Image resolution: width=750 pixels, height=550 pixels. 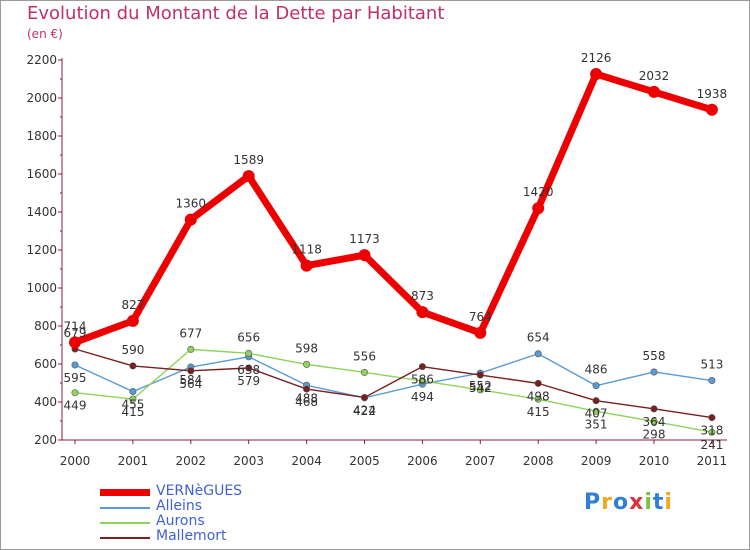 I want to click on data-label: 415, so click(x=538, y=412).